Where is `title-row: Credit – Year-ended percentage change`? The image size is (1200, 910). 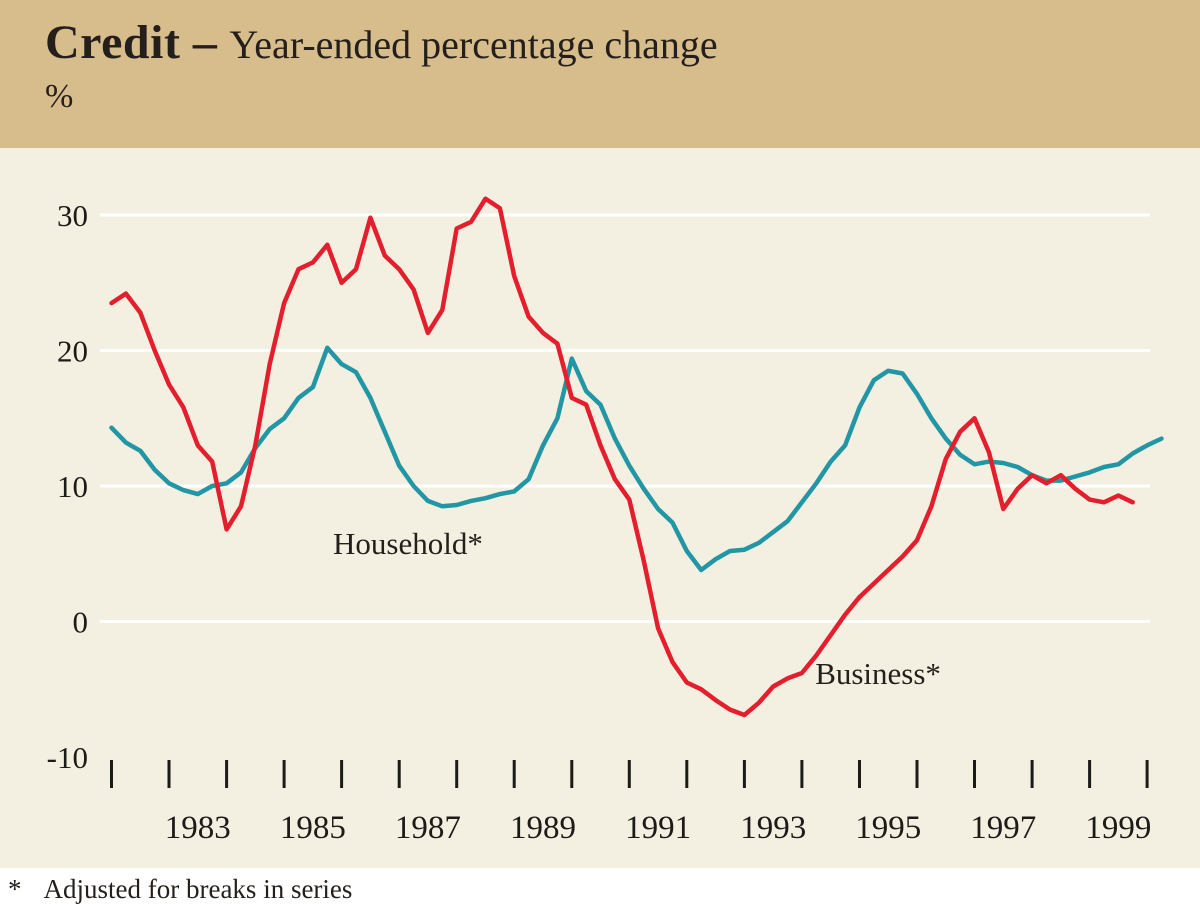 title-row: Credit – Year-ended percentage change is located at coordinates (622, 42).